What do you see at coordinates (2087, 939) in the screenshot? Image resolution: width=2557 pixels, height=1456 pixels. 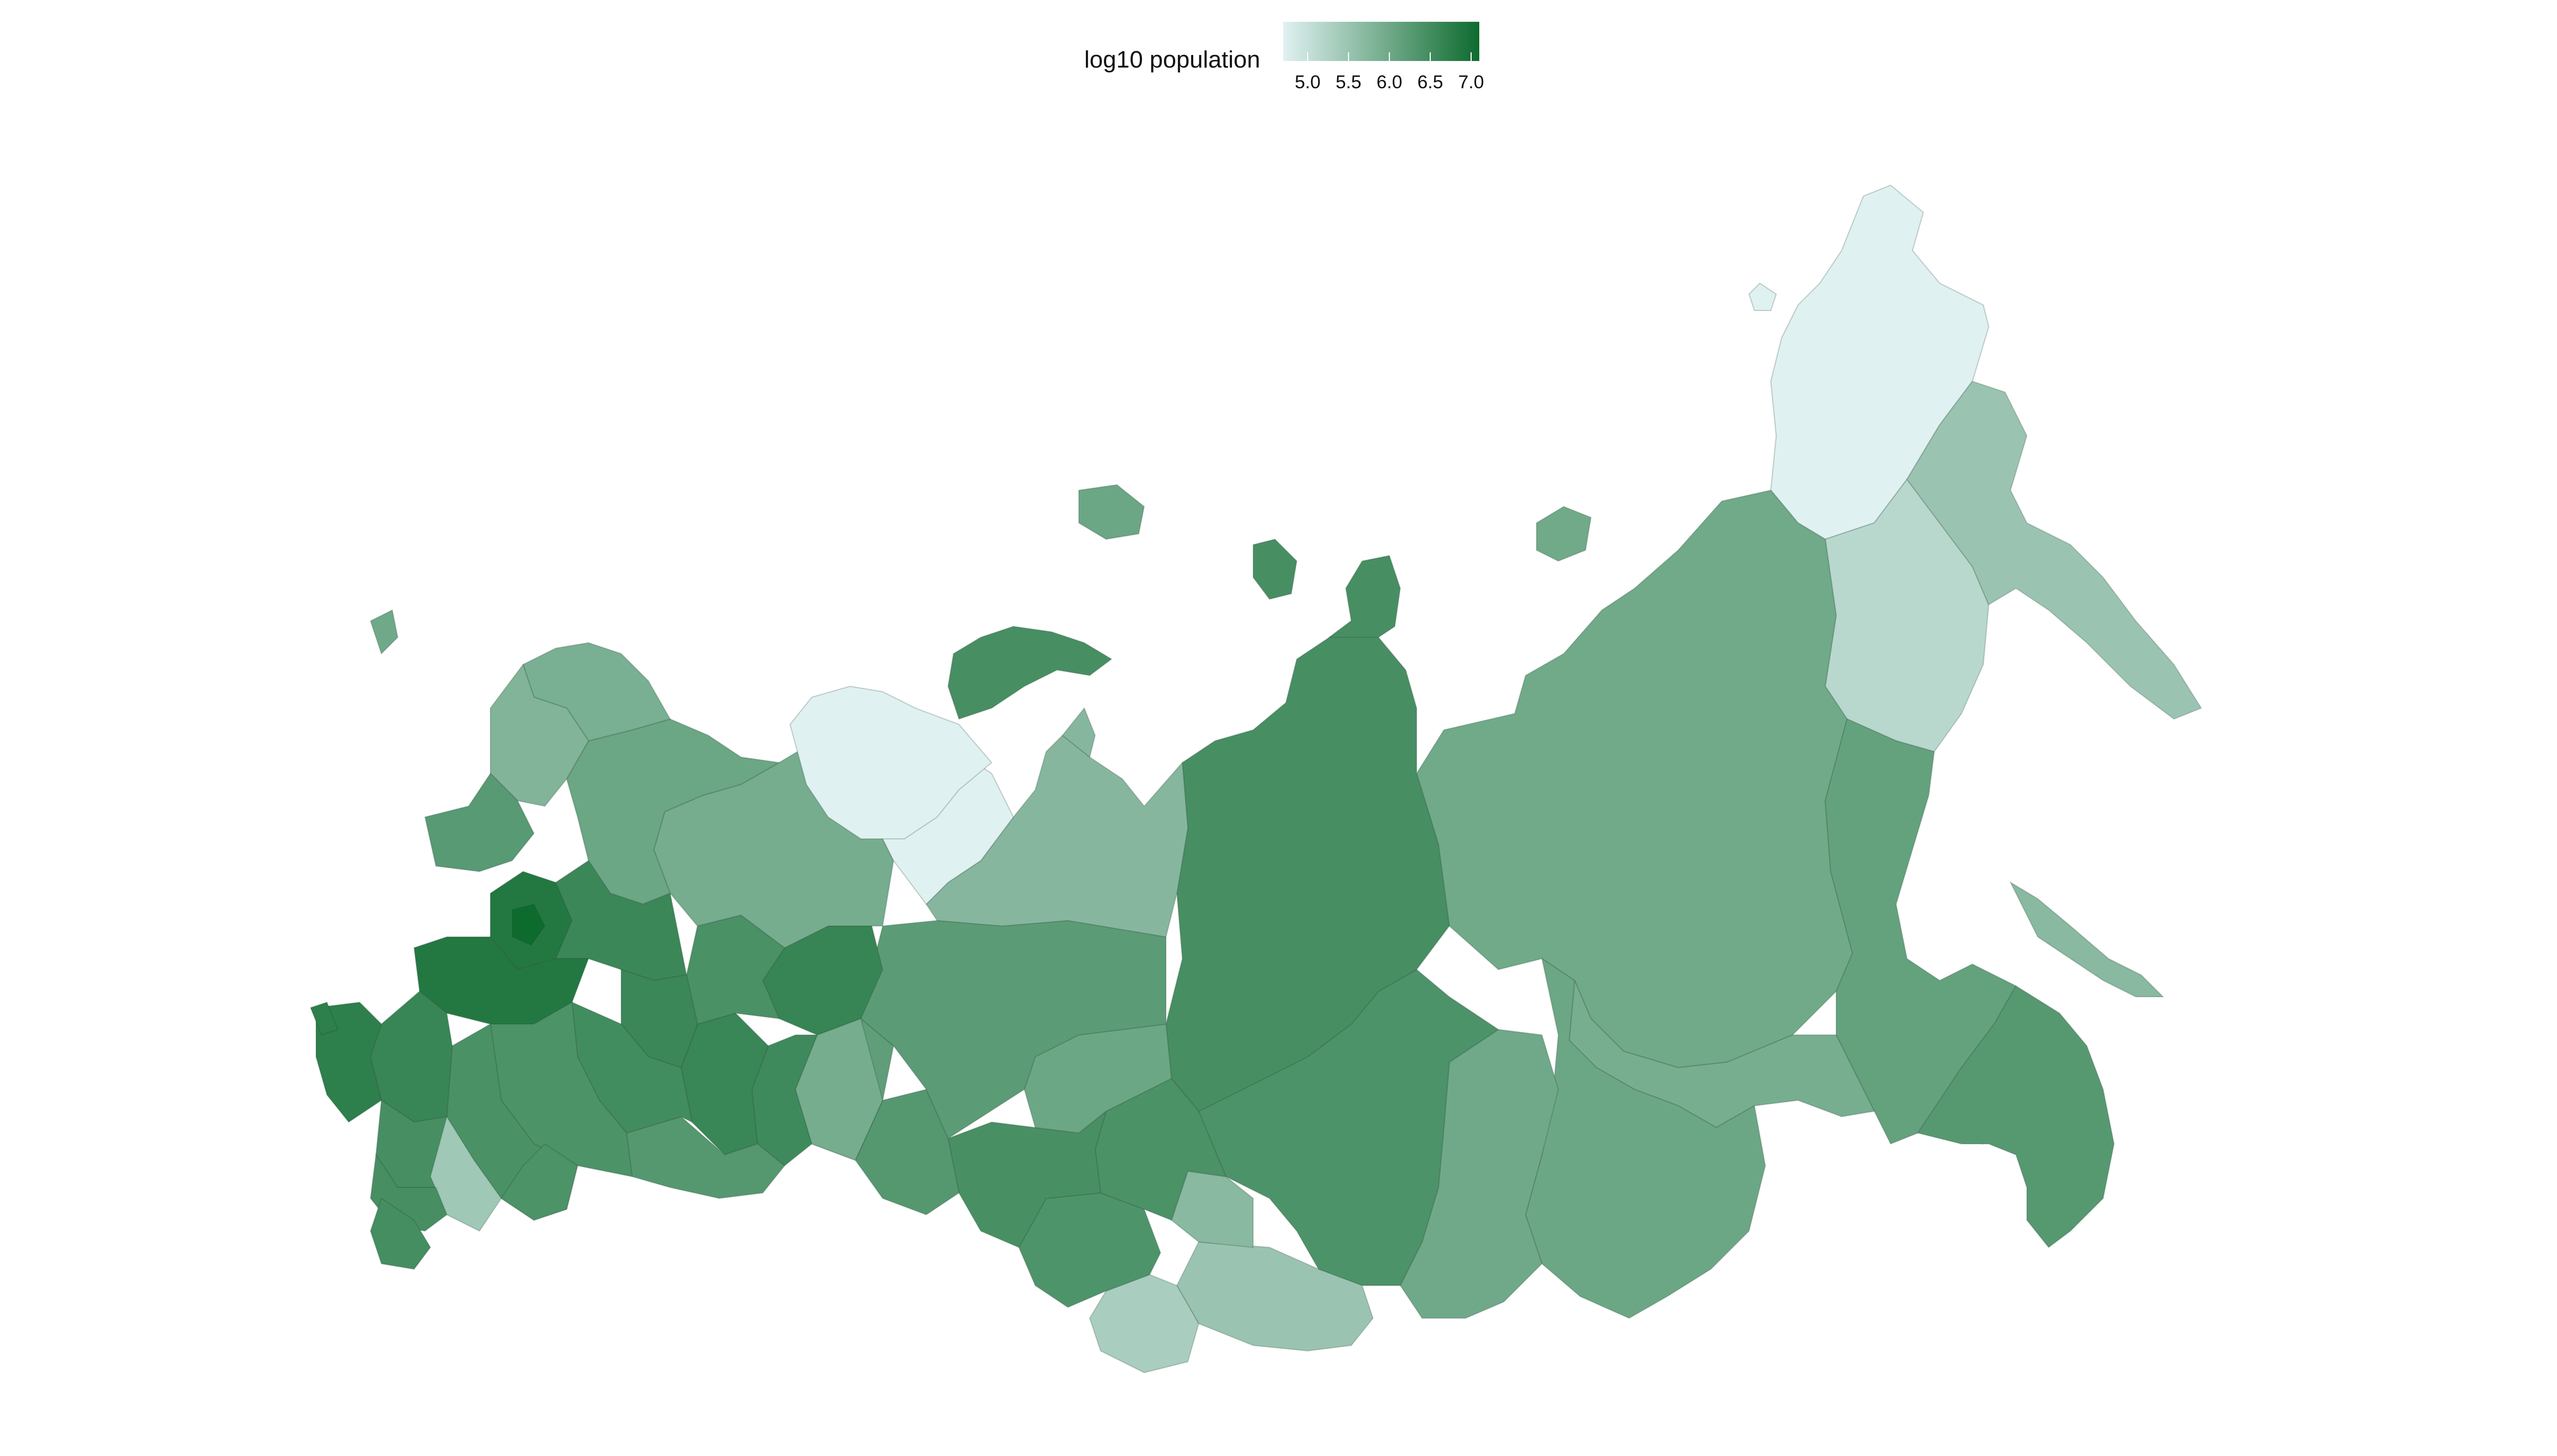 I see `region-sakhalin` at bounding box center [2087, 939].